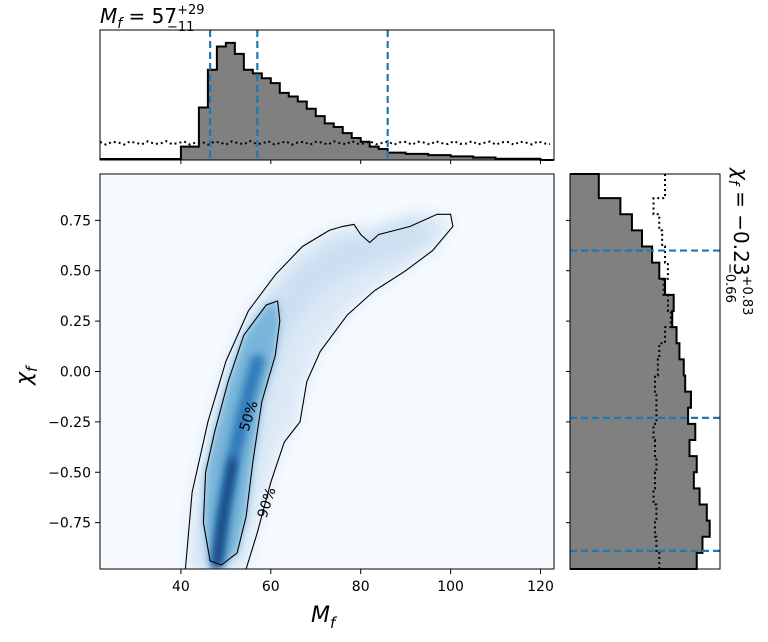  Describe the element at coordinates (325, 142) in the screenshot. I see `top-prior-curve` at that location.